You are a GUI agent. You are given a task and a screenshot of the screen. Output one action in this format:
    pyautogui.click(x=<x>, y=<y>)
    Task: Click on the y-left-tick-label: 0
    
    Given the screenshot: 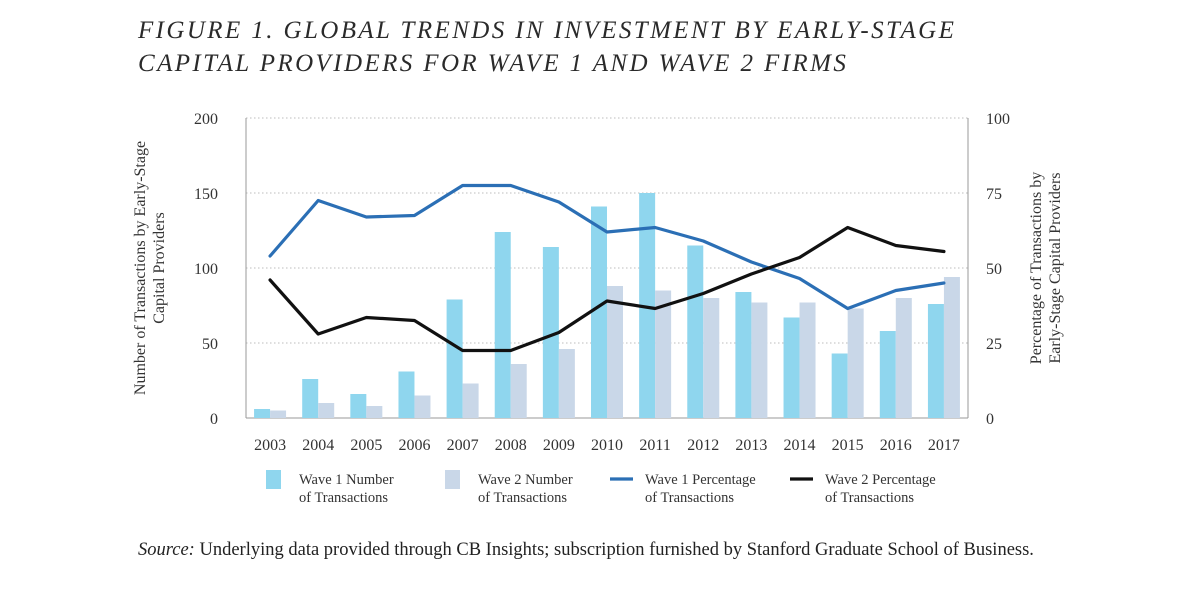 What is the action you would take?
    pyautogui.click(x=214, y=419)
    